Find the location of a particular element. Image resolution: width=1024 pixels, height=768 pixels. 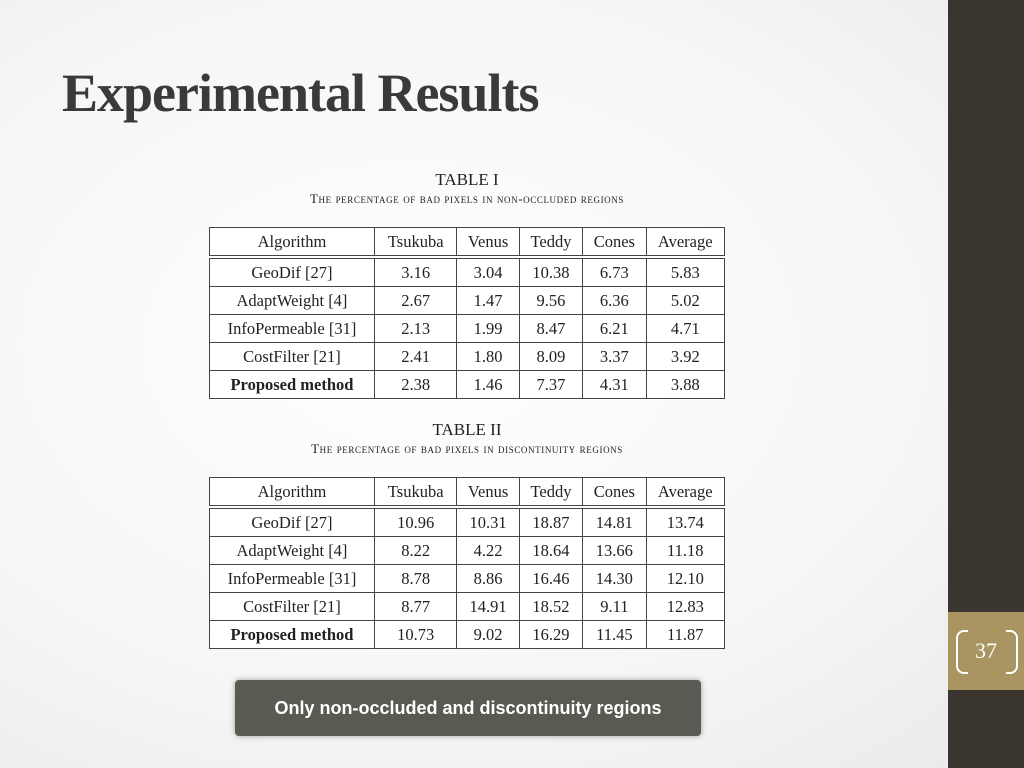

table-cell: 8.77 is located at coordinates (415, 606).